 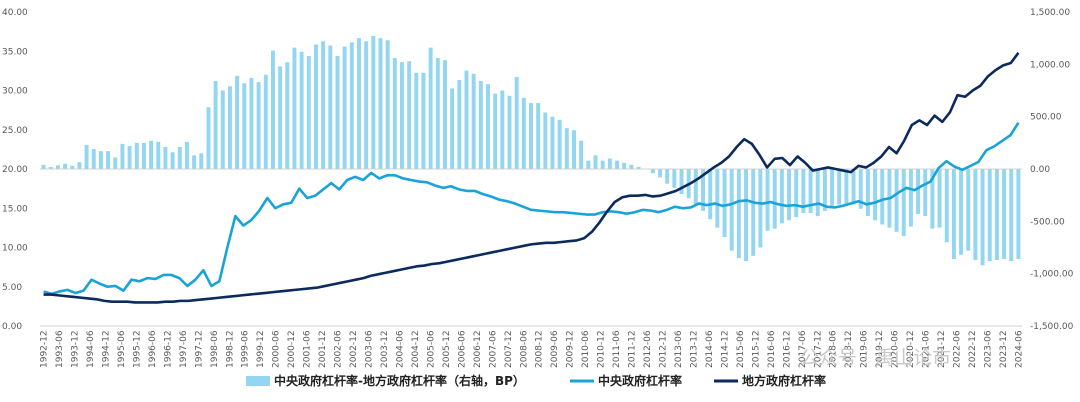 What do you see at coordinates (277, 349) in the screenshot?
I see `x-tick-label: 2000-06` at bounding box center [277, 349].